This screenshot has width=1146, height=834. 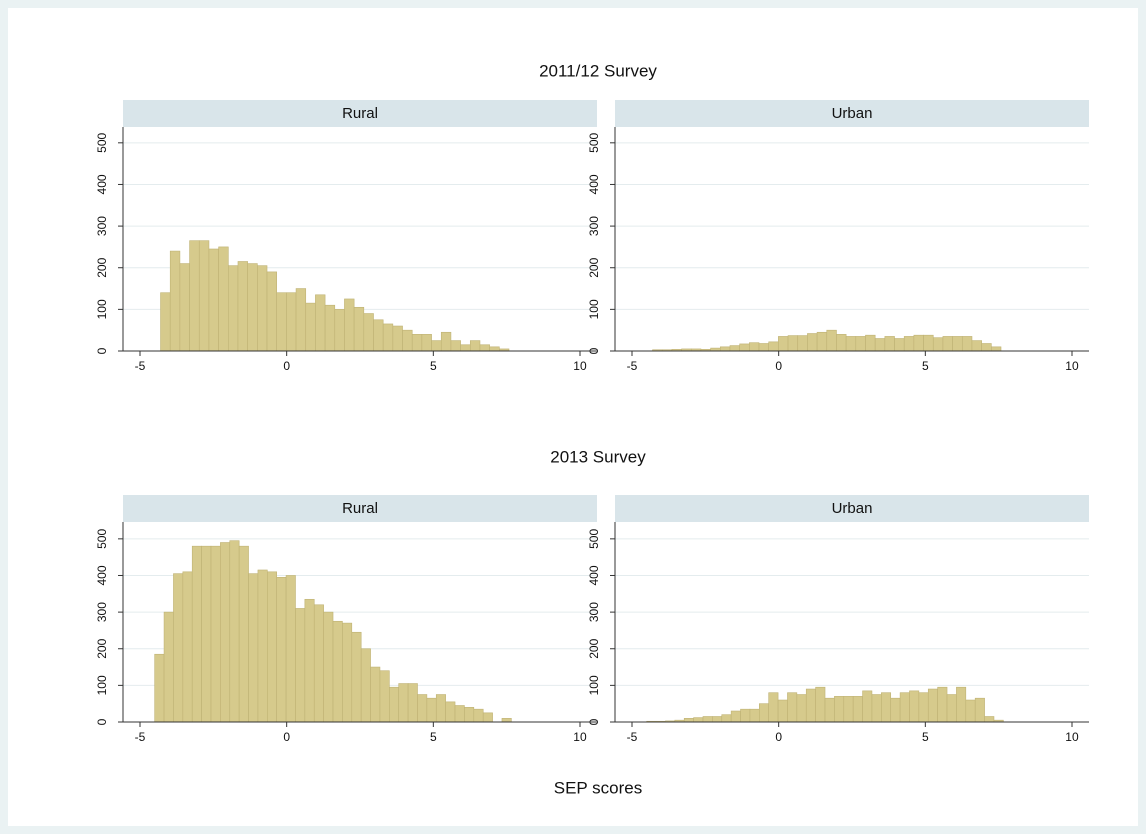 I want to click on x-tick-label: 10, so click(x=580, y=366).